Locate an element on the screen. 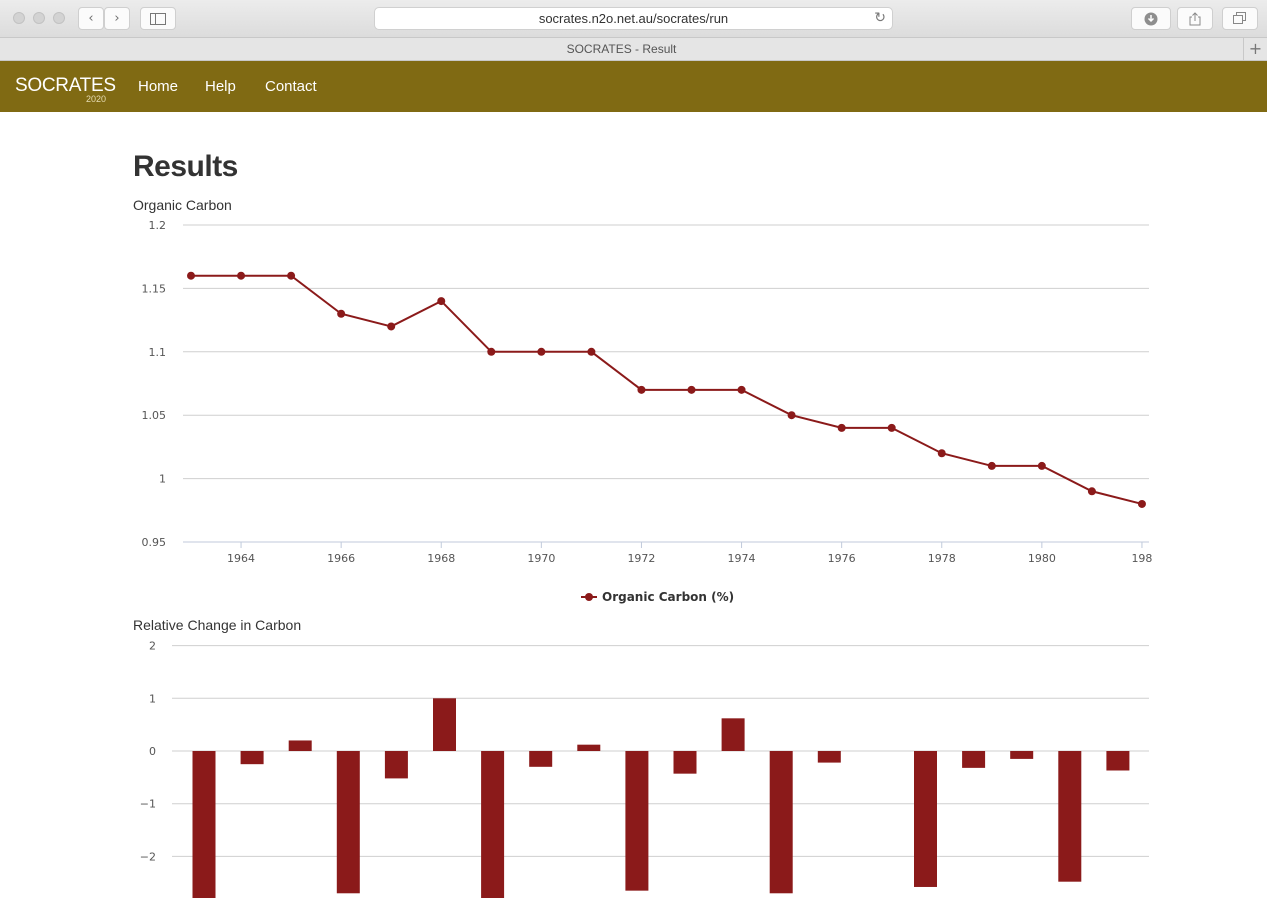 This screenshot has width=1267, height=898. y-tick-label: 2 is located at coordinates (152, 646).